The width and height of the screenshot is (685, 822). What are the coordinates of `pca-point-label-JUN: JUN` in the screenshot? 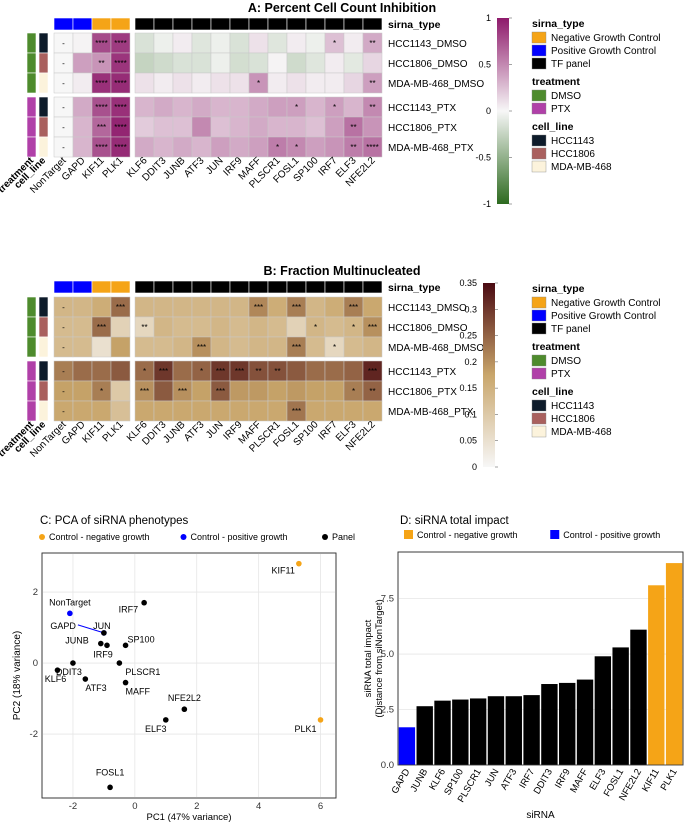 It's located at (102, 626).